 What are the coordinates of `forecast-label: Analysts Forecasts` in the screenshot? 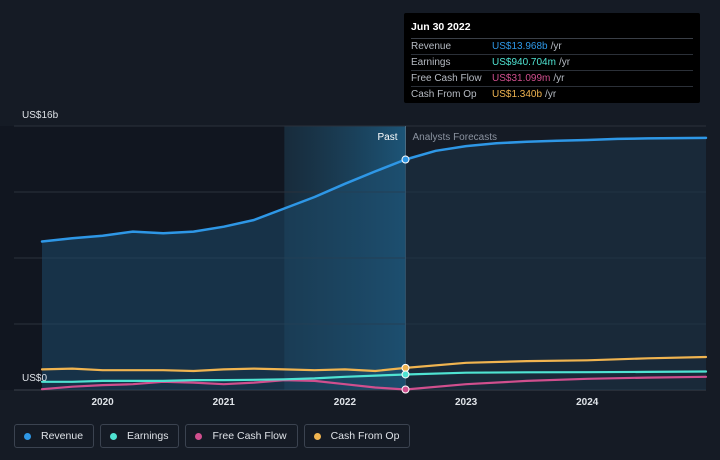 It's located at (455, 137).